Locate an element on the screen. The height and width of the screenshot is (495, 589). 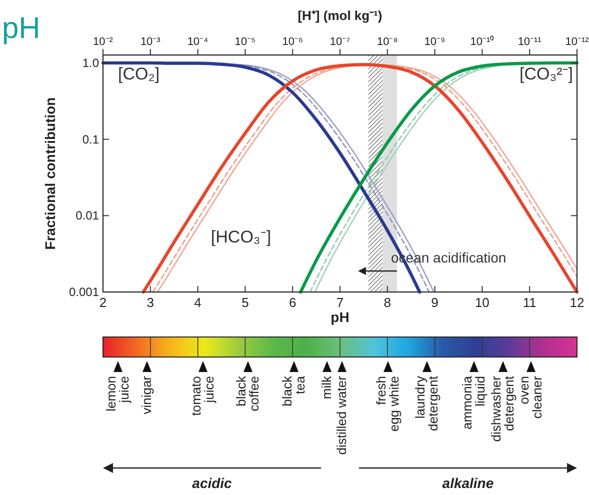
x-tick-label: 6 is located at coordinates (292, 302).